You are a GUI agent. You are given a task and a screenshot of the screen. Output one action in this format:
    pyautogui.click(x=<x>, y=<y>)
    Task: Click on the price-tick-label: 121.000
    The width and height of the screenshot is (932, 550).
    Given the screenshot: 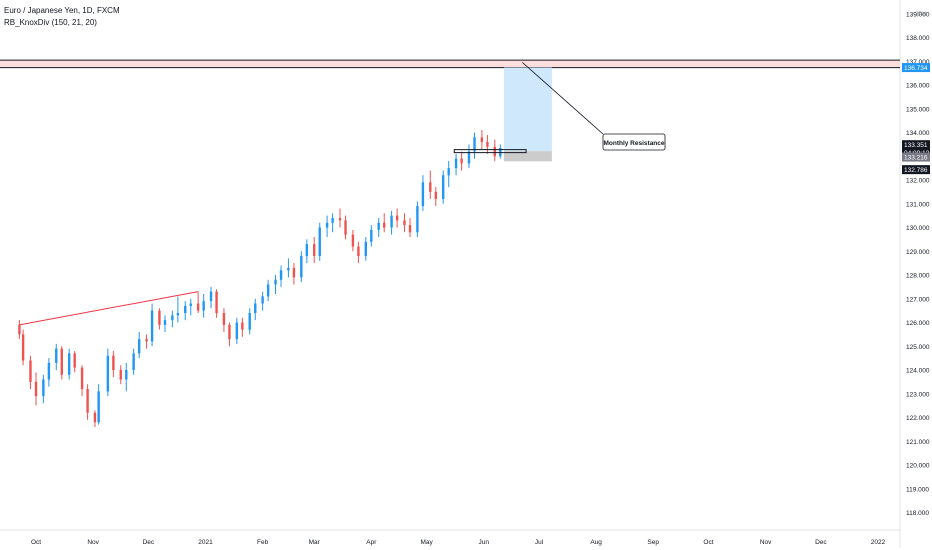 What is the action you would take?
    pyautogui.click(x=918, y=442)
    